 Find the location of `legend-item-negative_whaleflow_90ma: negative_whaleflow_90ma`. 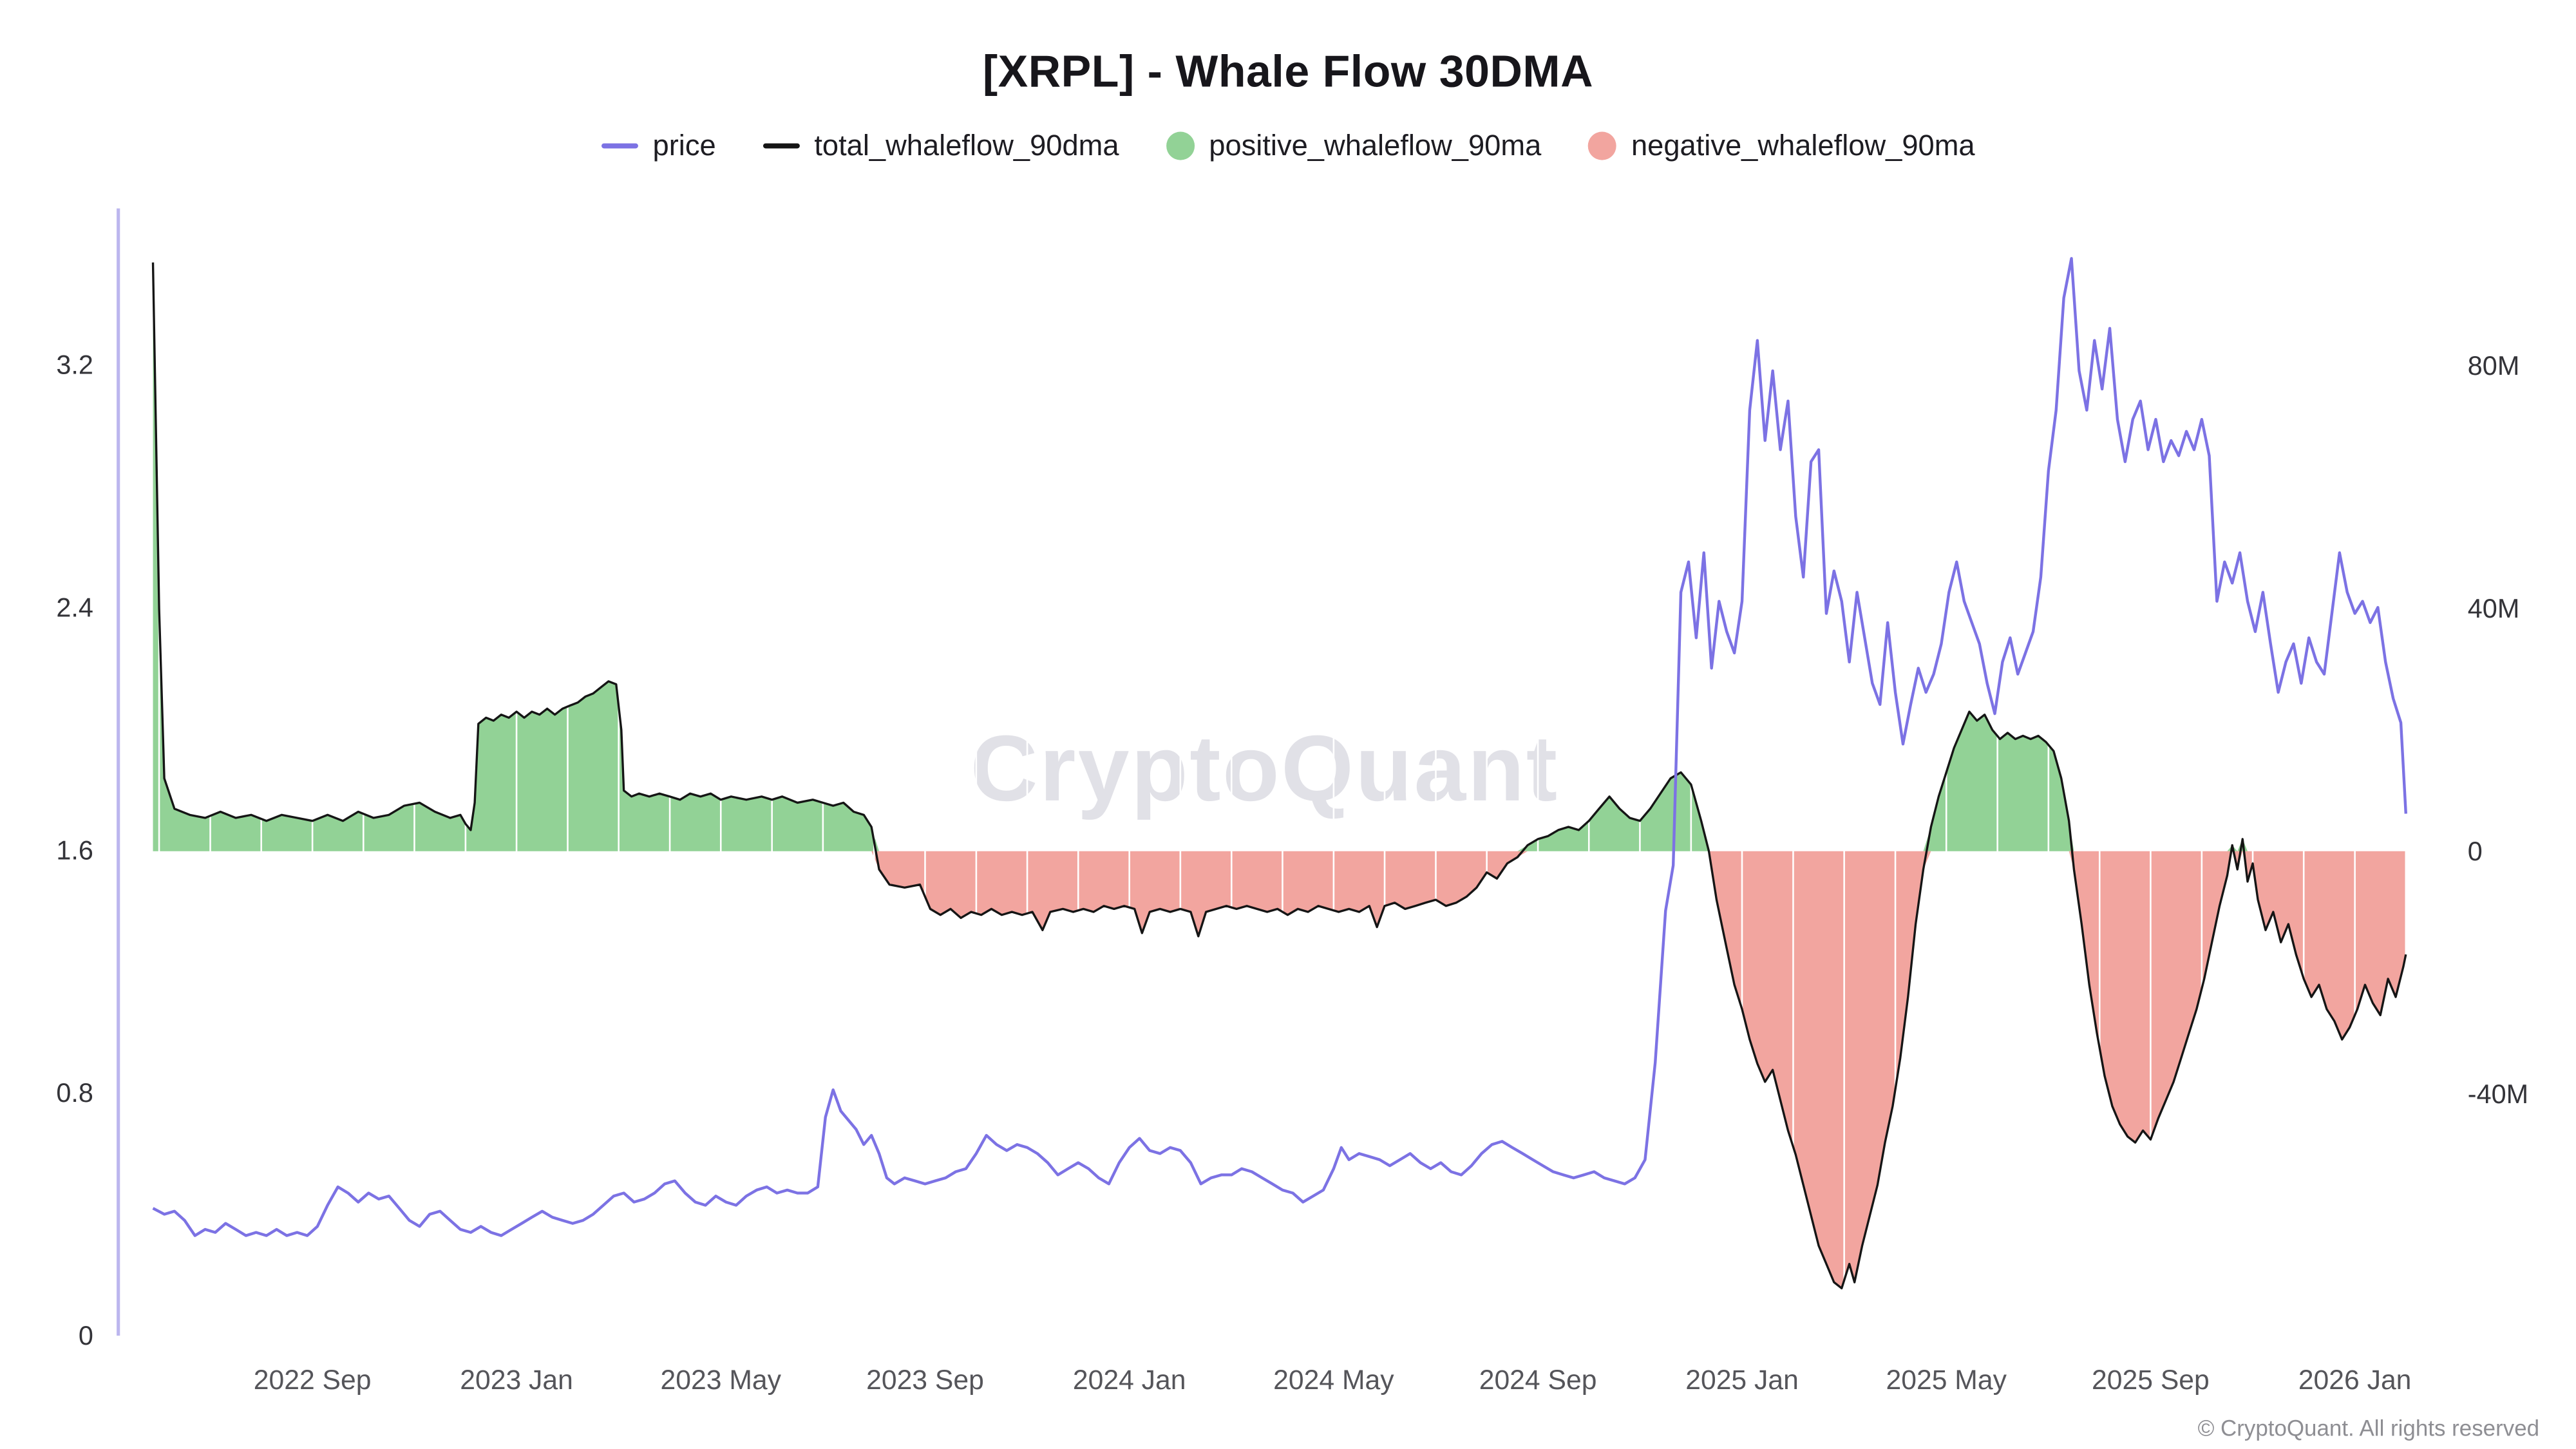

legend-item-negative_whaleflow_90ma: negative_whaleflow_90ma is located at coordinates (1781, 145).